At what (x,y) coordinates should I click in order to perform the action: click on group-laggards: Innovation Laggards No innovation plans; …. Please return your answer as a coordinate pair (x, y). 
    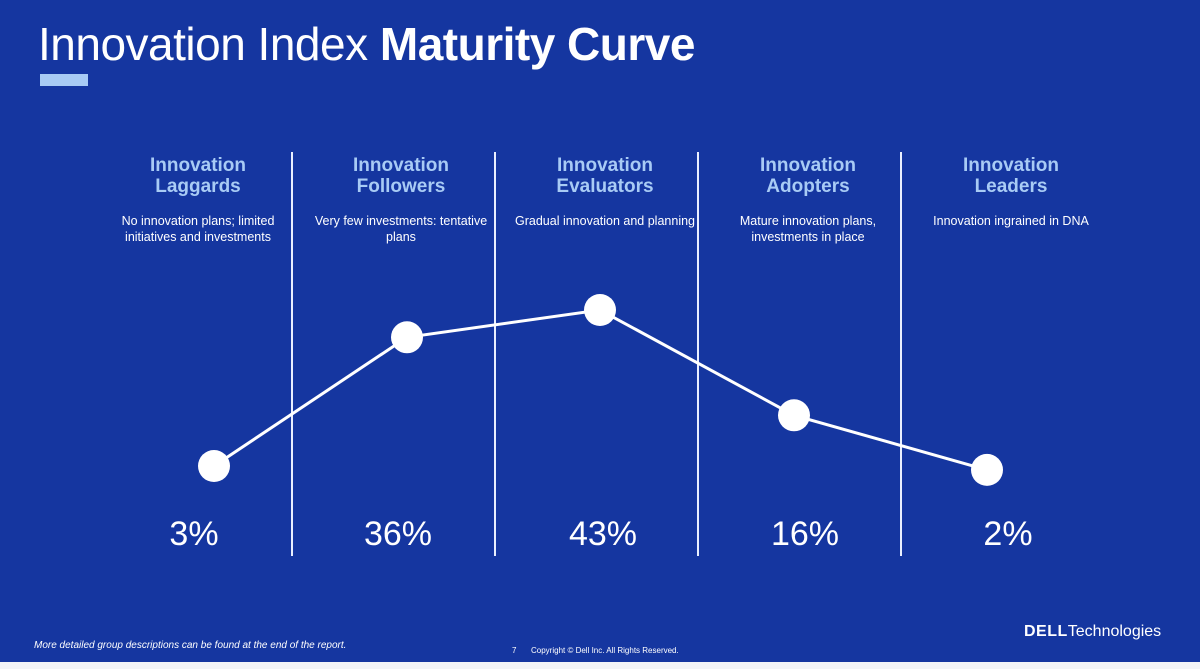
    Looking at the image, I should click on (198, 200).